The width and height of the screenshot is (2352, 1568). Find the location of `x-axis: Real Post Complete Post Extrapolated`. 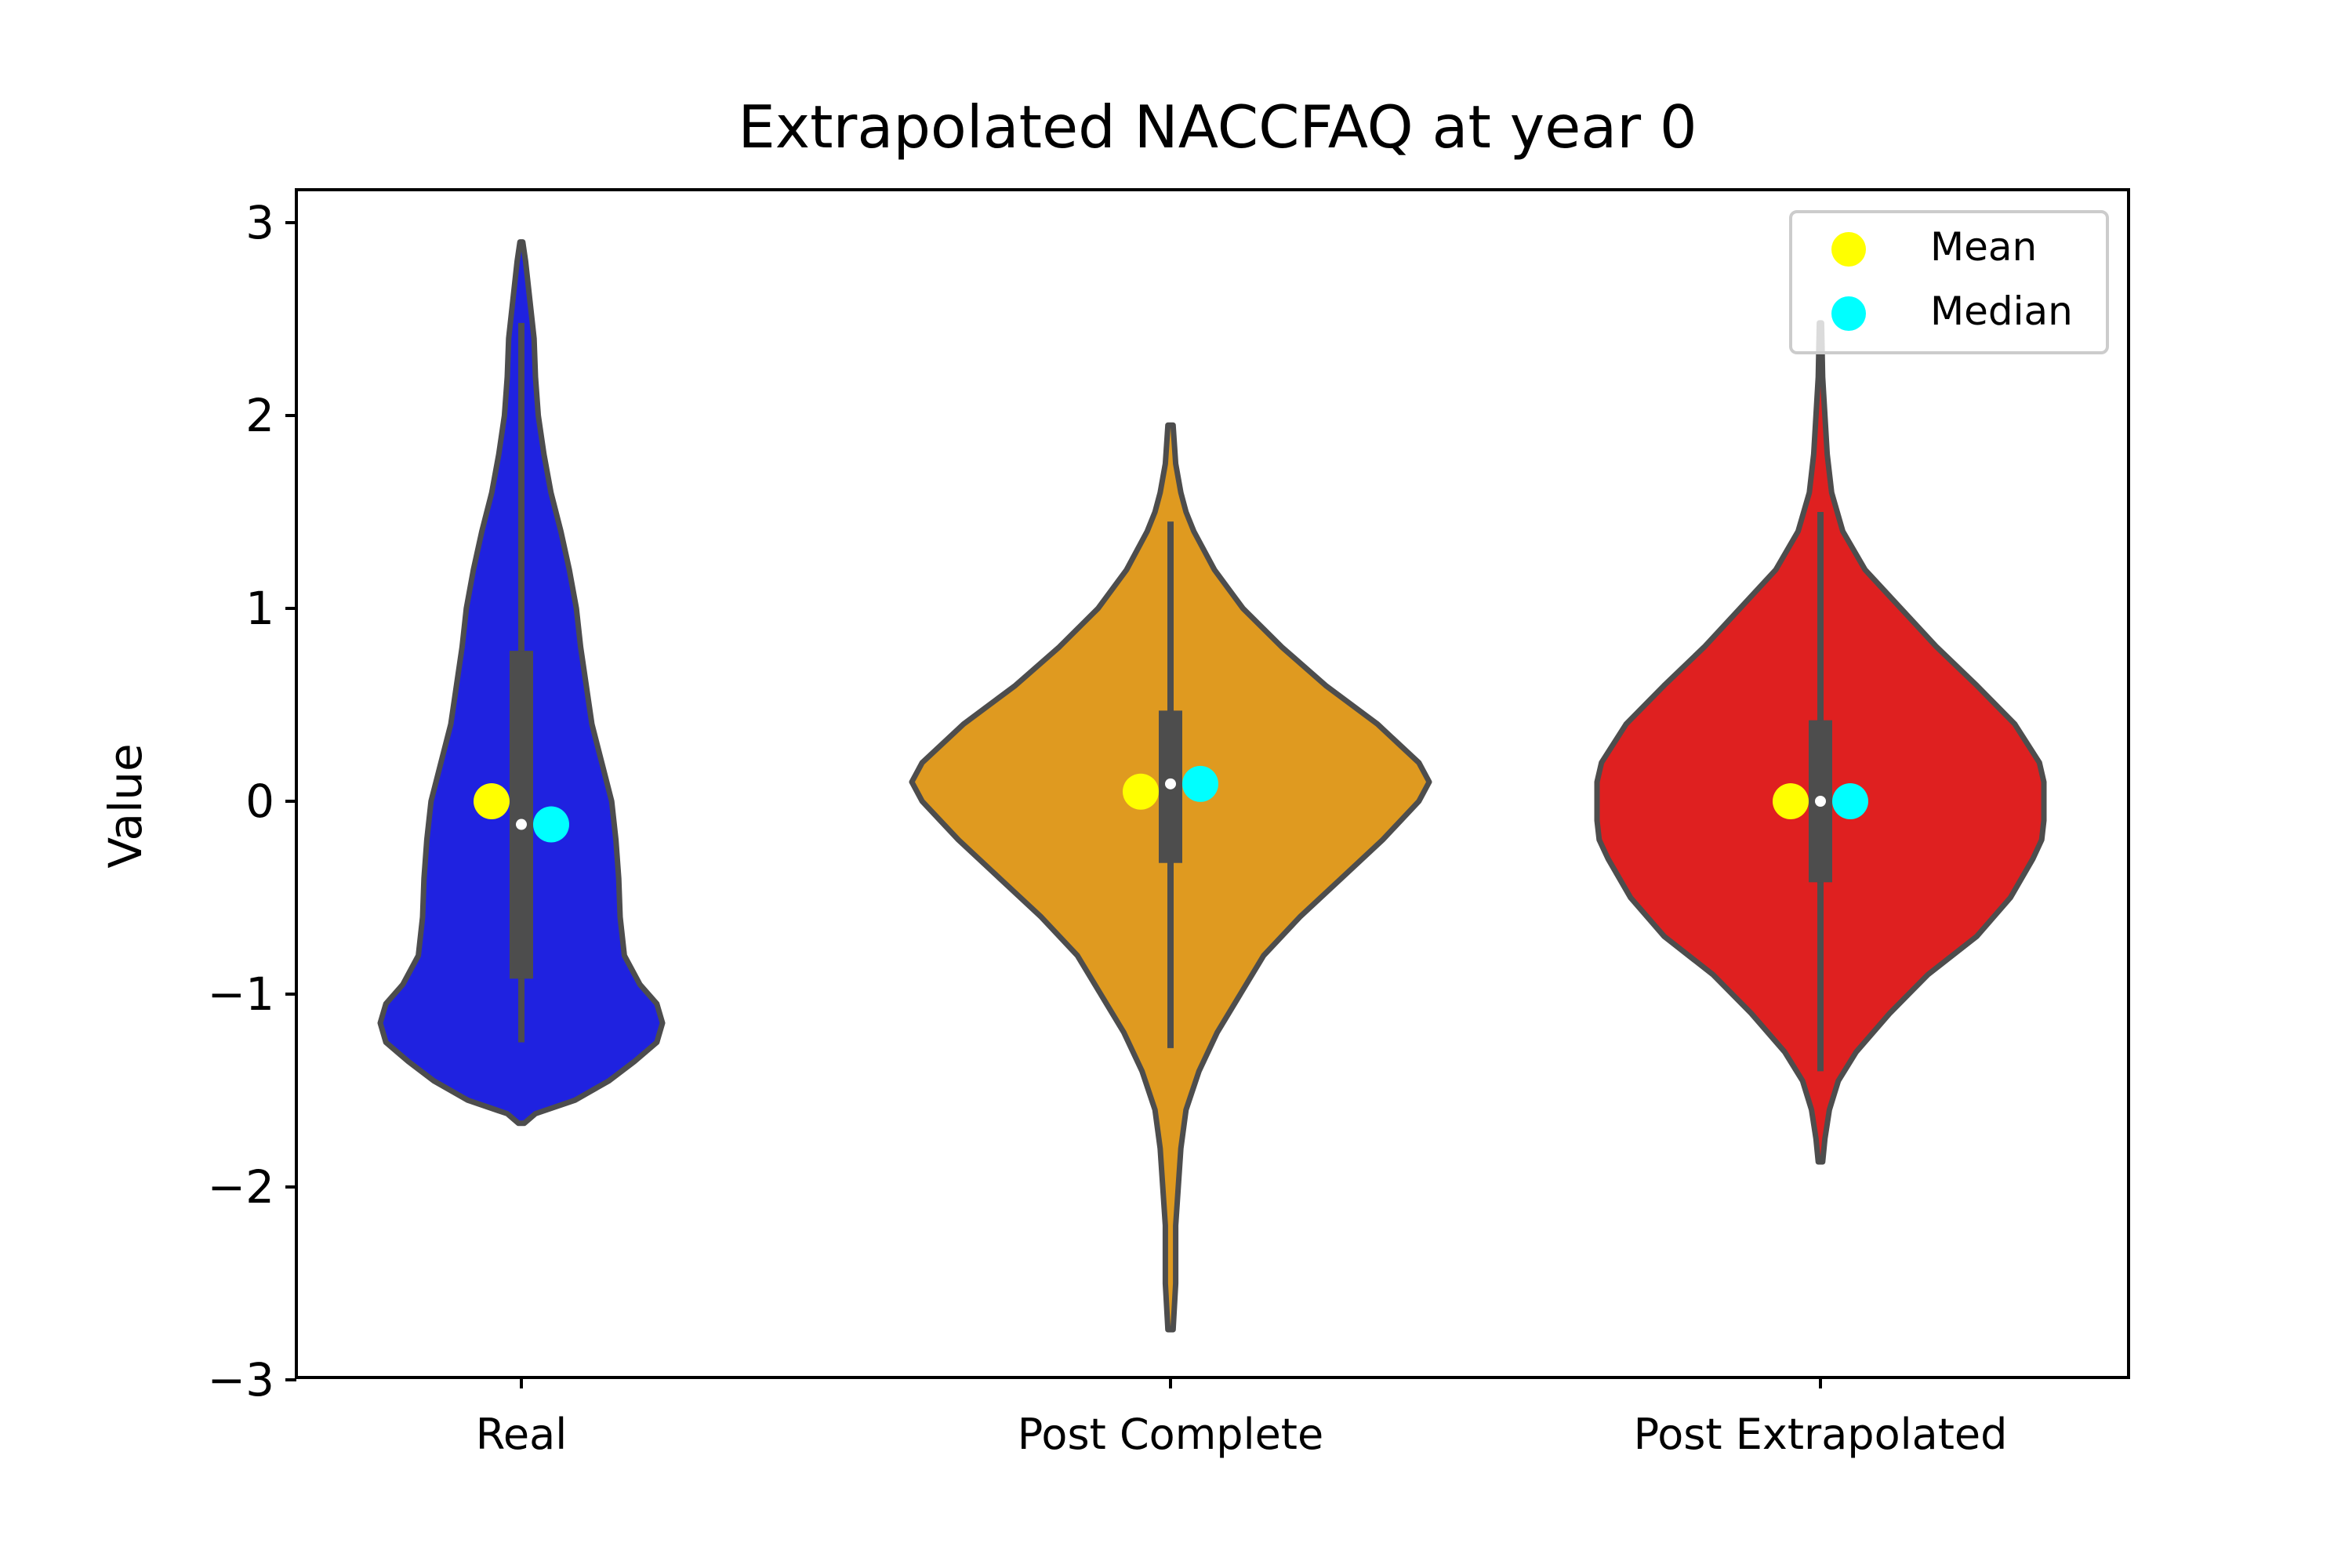

x-axis: Real Post Complete Post Extrapolated is located at coordinates (1242, 1418).